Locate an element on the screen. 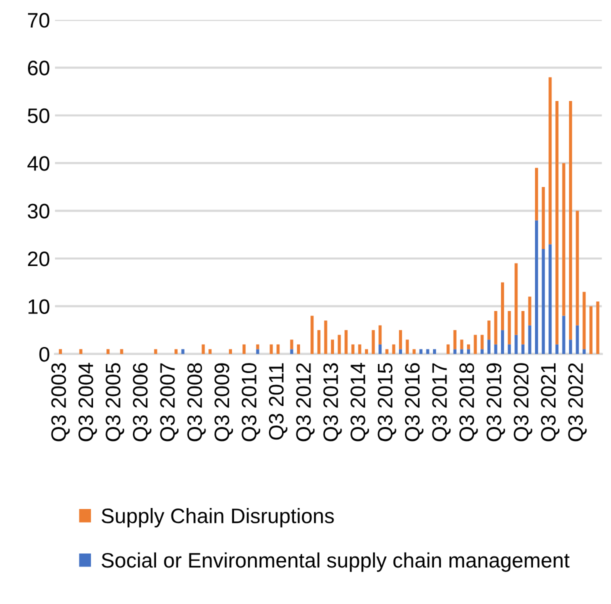  x-tick-label: Q3 2020 is located at coordinates (523, 402).